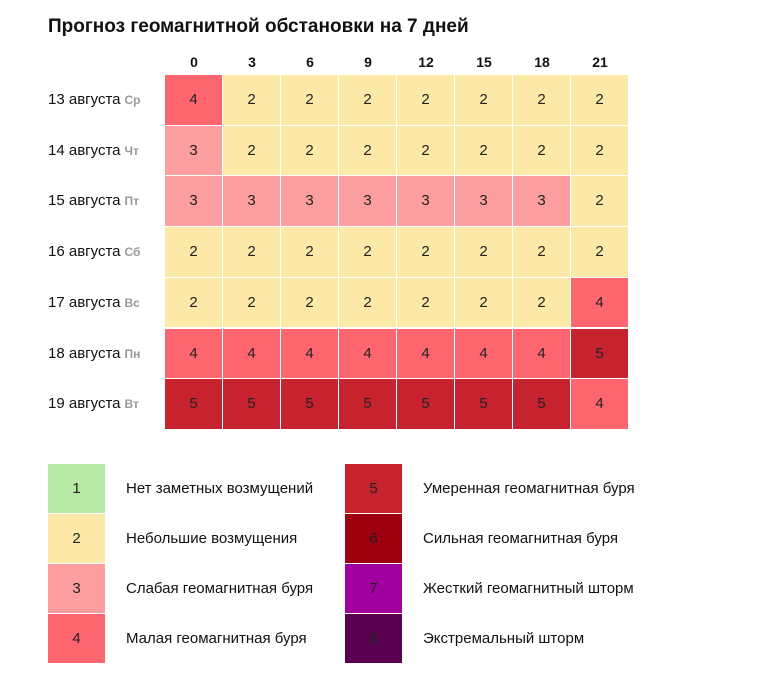 The width and height of the screenshot is (763, 680). I want to click on row-label: 14 августа Чт, so click(93, 151).